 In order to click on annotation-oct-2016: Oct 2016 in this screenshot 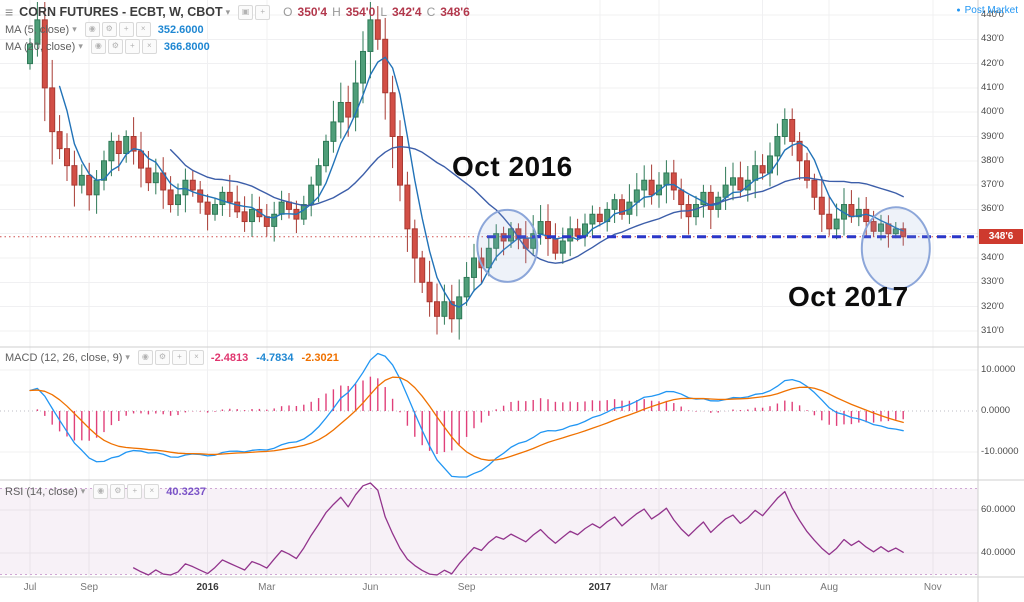, I will do `click(512, 166)`.